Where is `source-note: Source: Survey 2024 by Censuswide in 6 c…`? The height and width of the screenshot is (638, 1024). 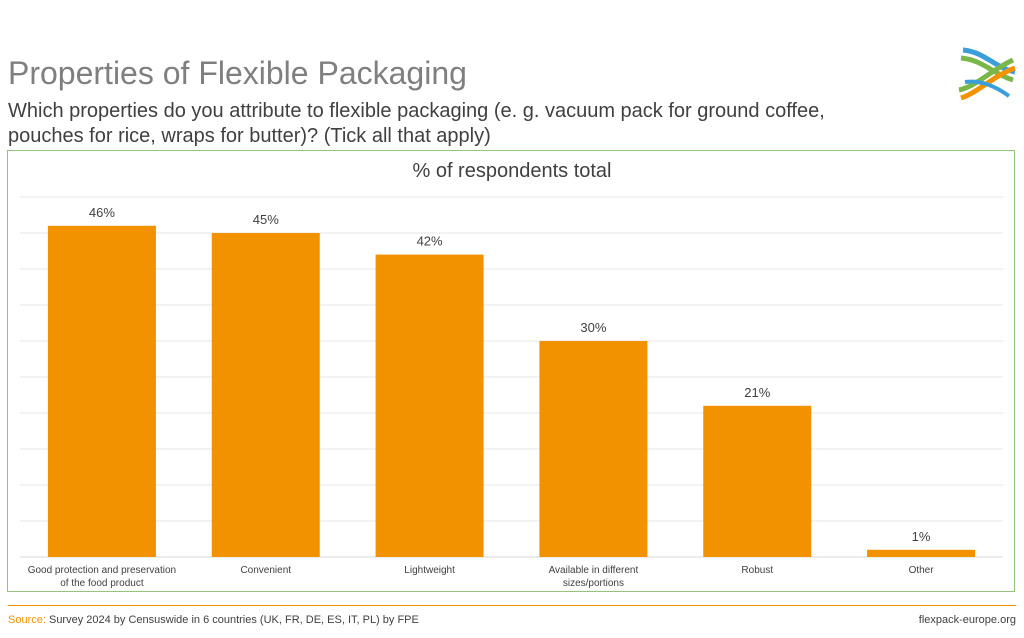
source-note: Source: Survey 2024 by Censuswide in 6 c… is located at coordinates (213, 620).